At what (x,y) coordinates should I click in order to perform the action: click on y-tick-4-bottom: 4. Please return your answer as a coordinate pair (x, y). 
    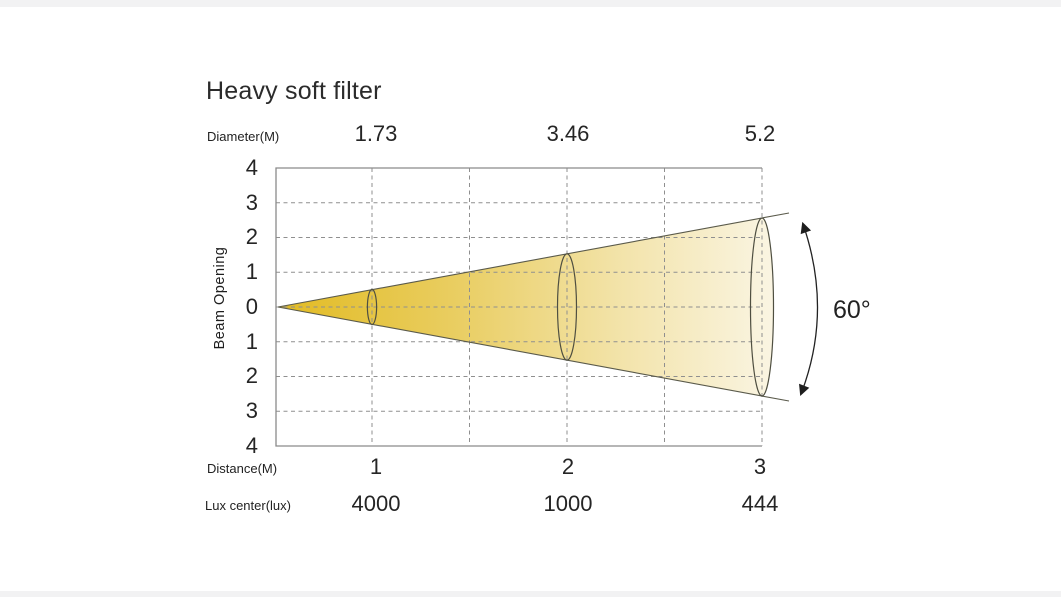
    Looking at the image, I should click on (251, 445).